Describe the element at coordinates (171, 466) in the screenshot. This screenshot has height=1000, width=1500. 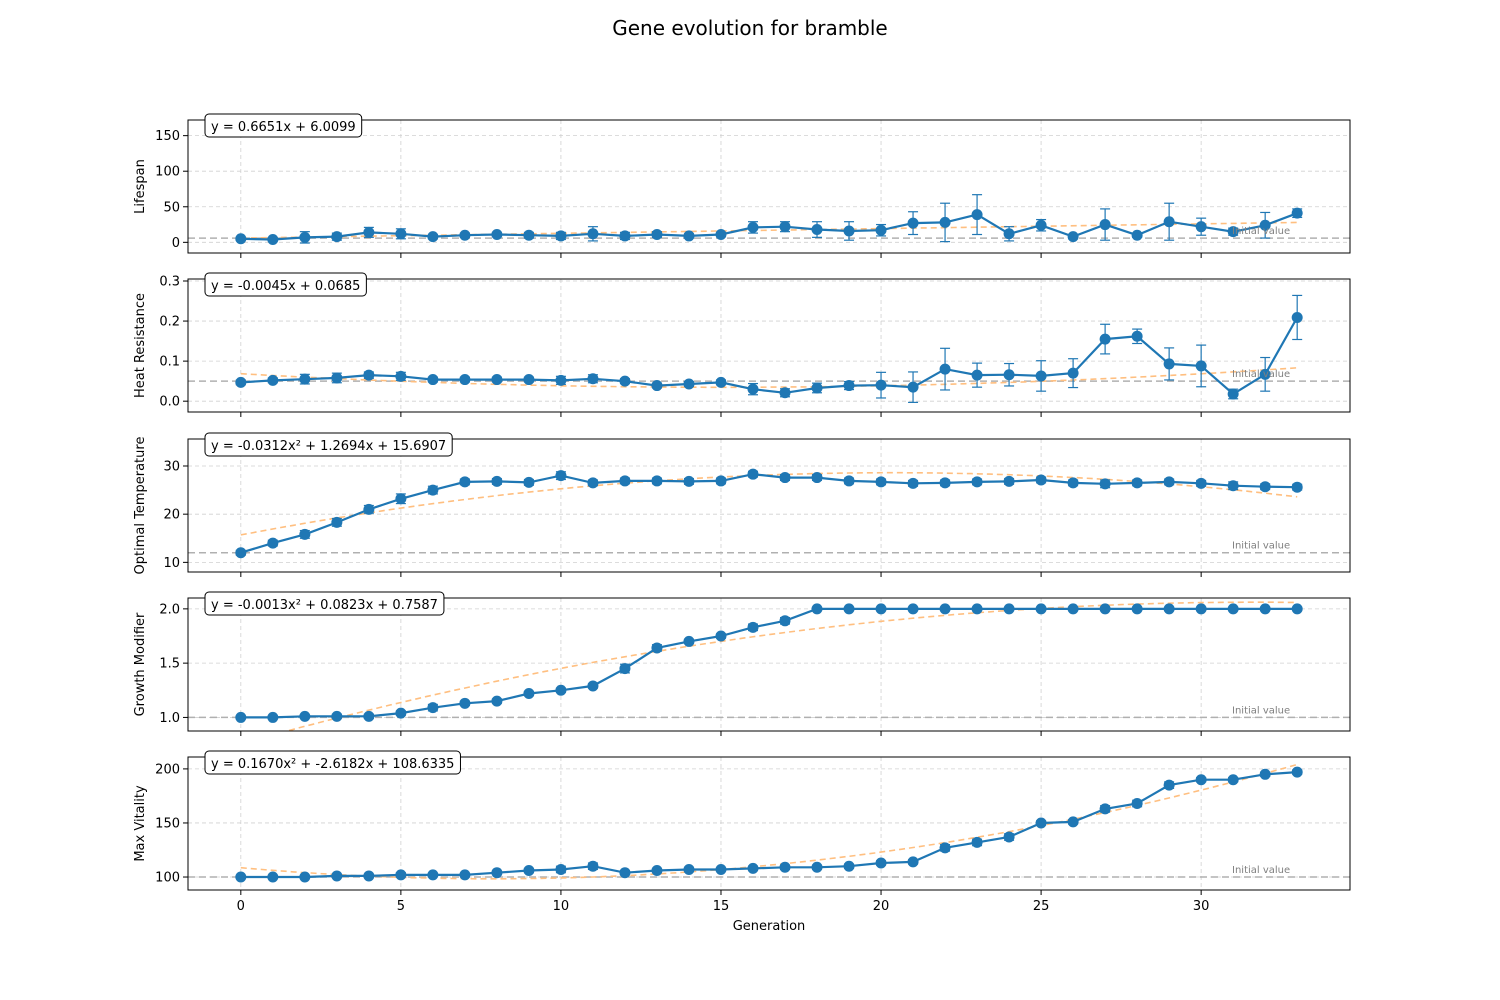
I see `y-tick-label: 30` at that location.